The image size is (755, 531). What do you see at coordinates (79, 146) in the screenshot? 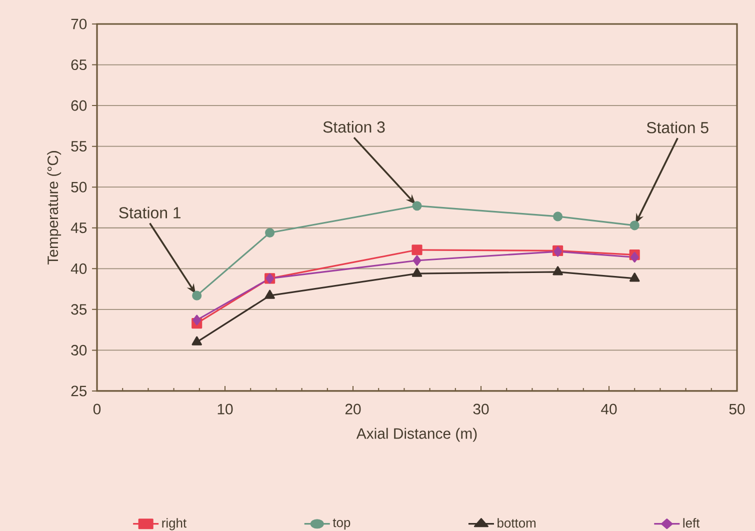
I see `y-tick-label: 55` at bounding box center [79, 146].